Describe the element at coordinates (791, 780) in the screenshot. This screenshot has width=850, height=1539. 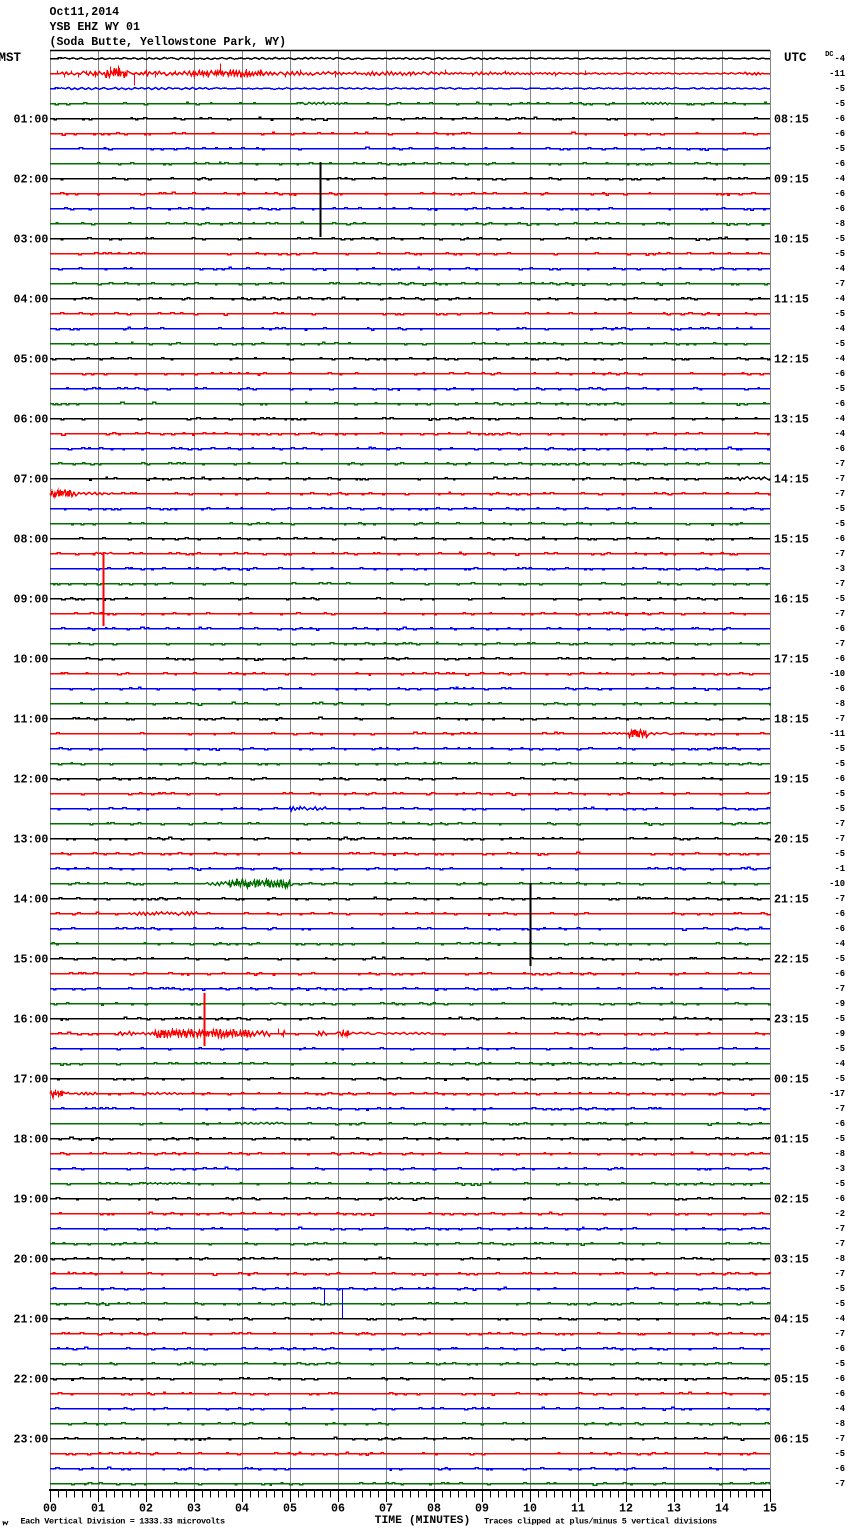
I see `svg-text: 19:15` at that location.